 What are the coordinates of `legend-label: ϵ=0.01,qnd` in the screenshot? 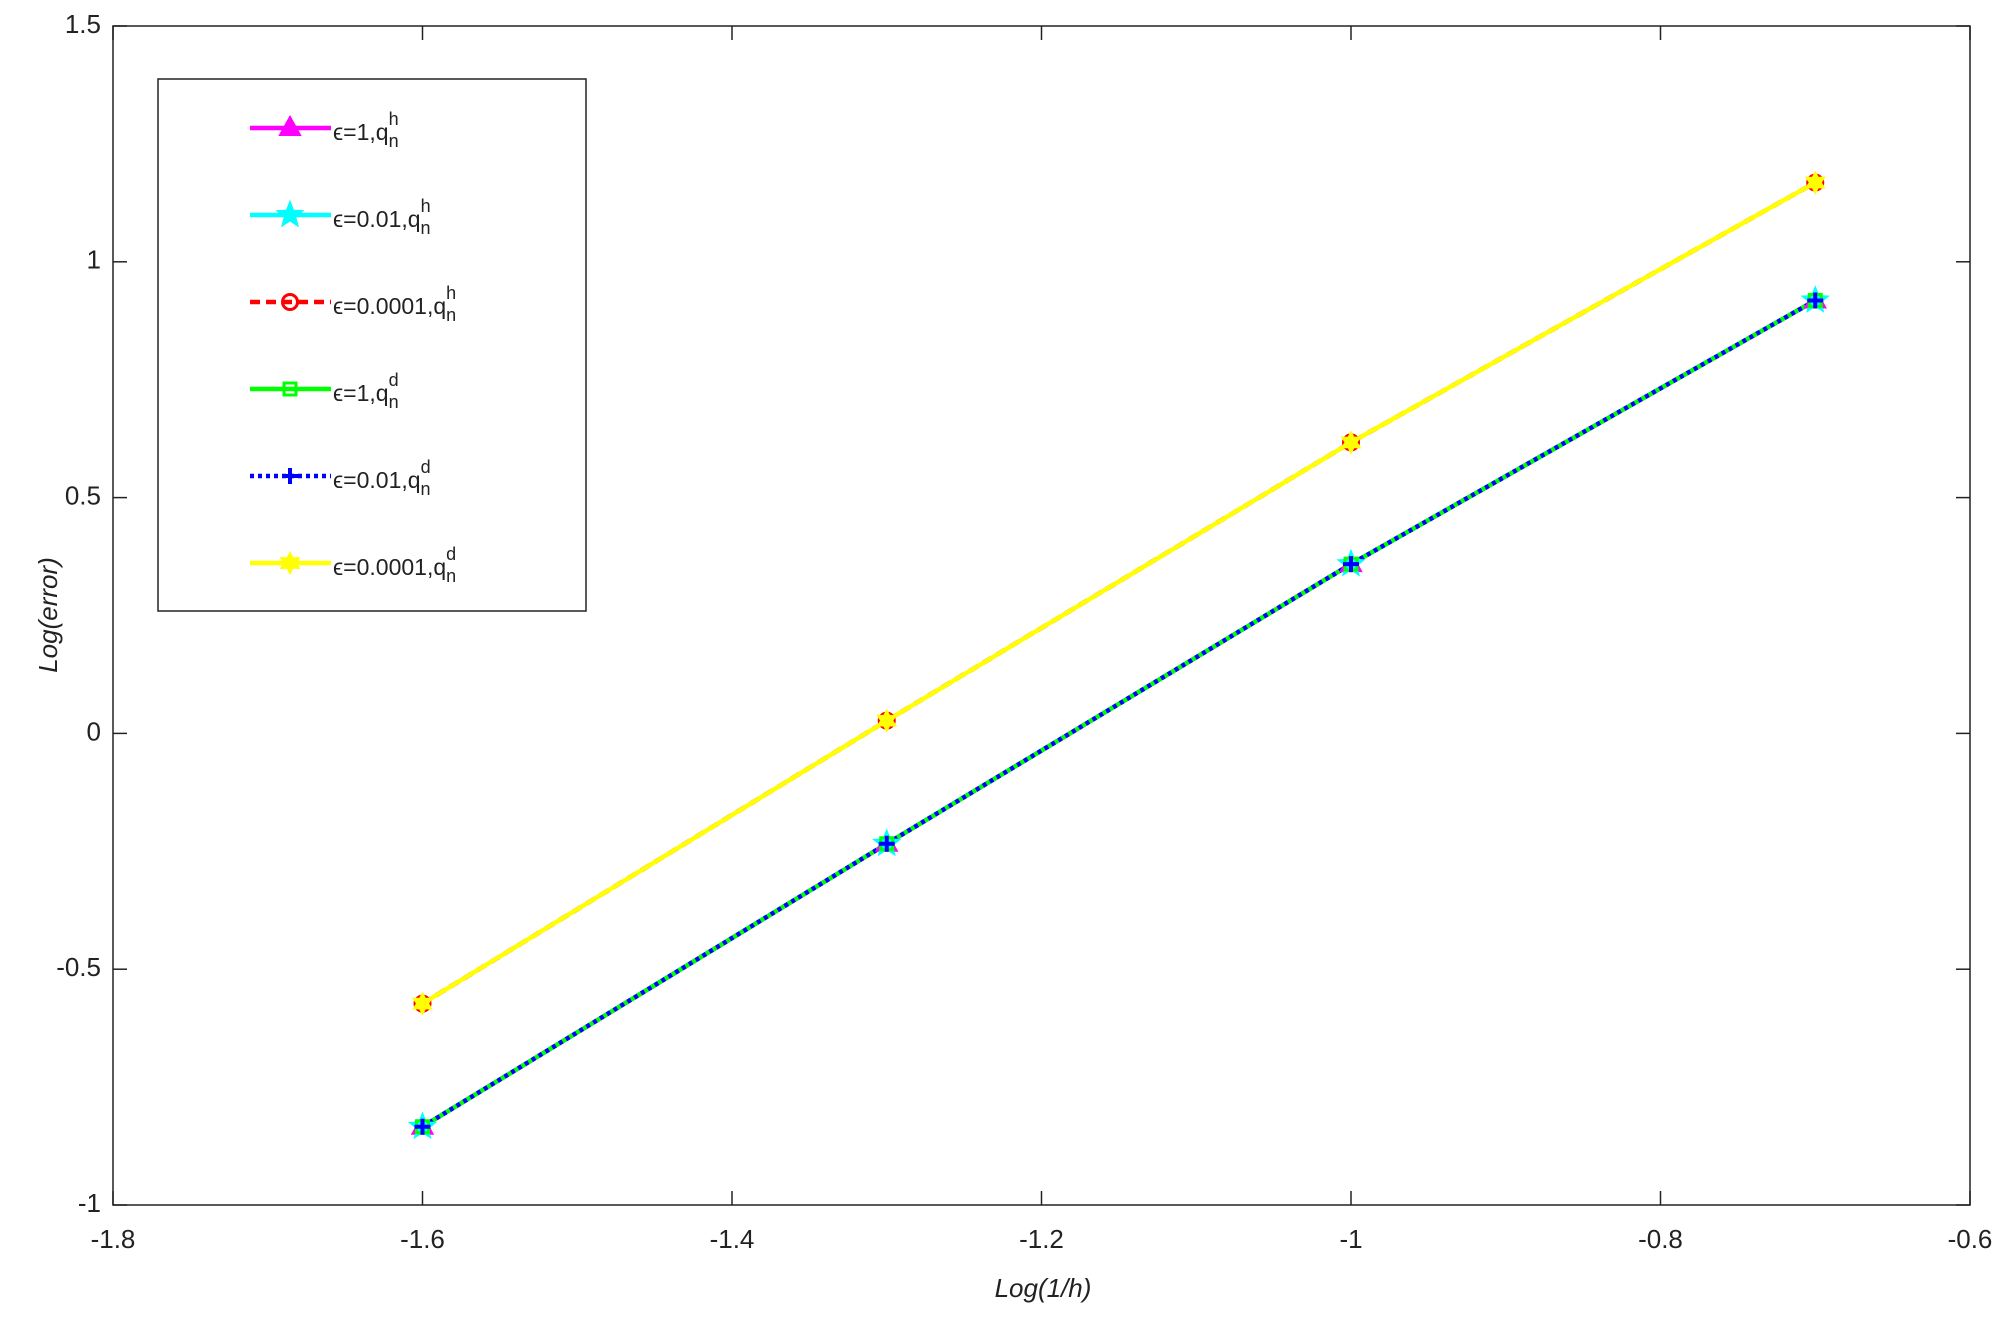 It's located at (382, 478).